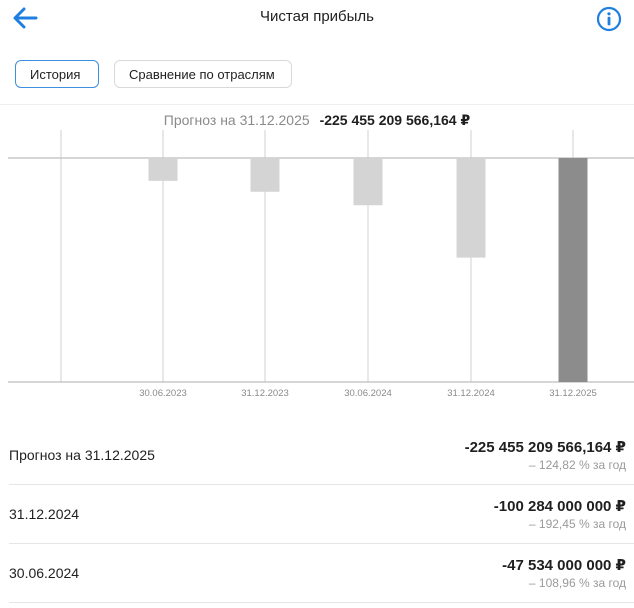 This screenshot has height=608, width=634. I want to click on x-tick-label: 31.12.2023, so click(265, 393).